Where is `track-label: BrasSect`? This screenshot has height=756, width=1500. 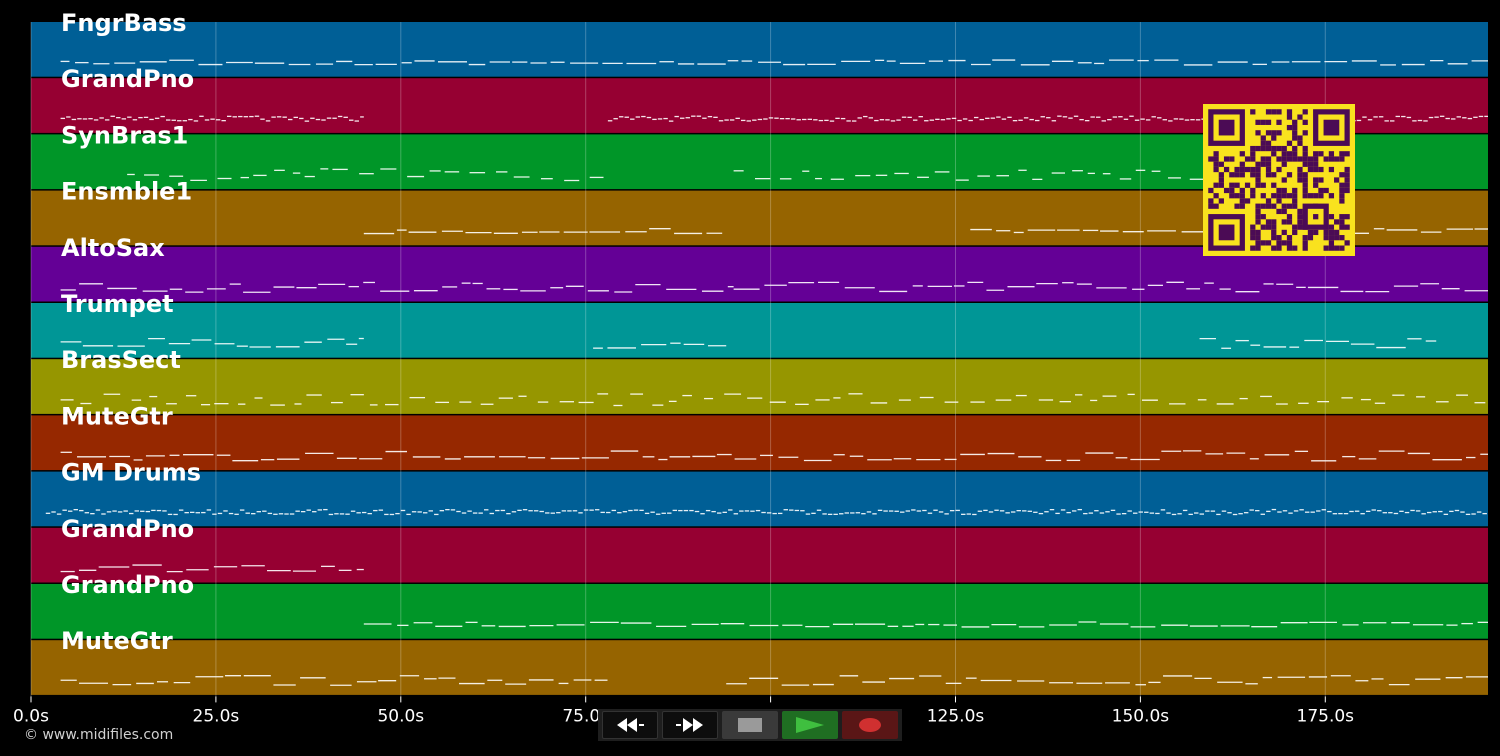 track-label: BrasSect is located at coordinates (121, 360).